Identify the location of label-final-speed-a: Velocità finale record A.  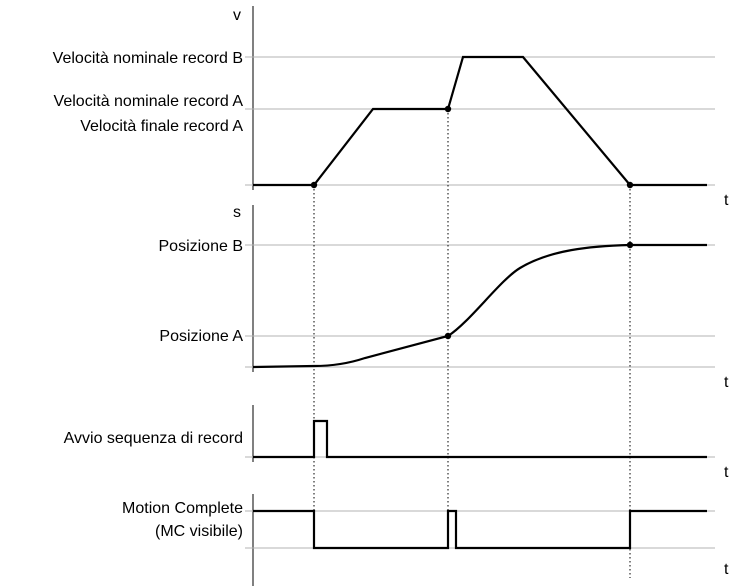
(161, 126).